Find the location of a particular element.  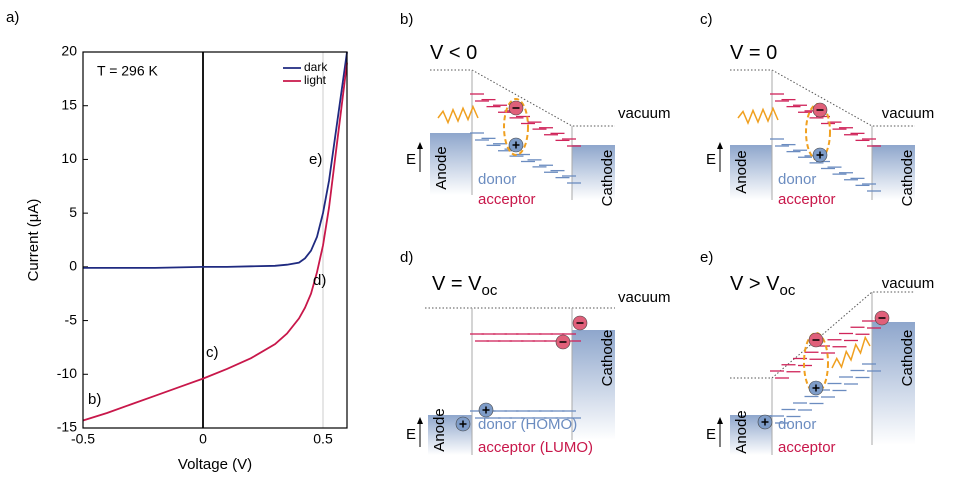

donor-label: donor (HOMO) is located at coordinates (527, 424).